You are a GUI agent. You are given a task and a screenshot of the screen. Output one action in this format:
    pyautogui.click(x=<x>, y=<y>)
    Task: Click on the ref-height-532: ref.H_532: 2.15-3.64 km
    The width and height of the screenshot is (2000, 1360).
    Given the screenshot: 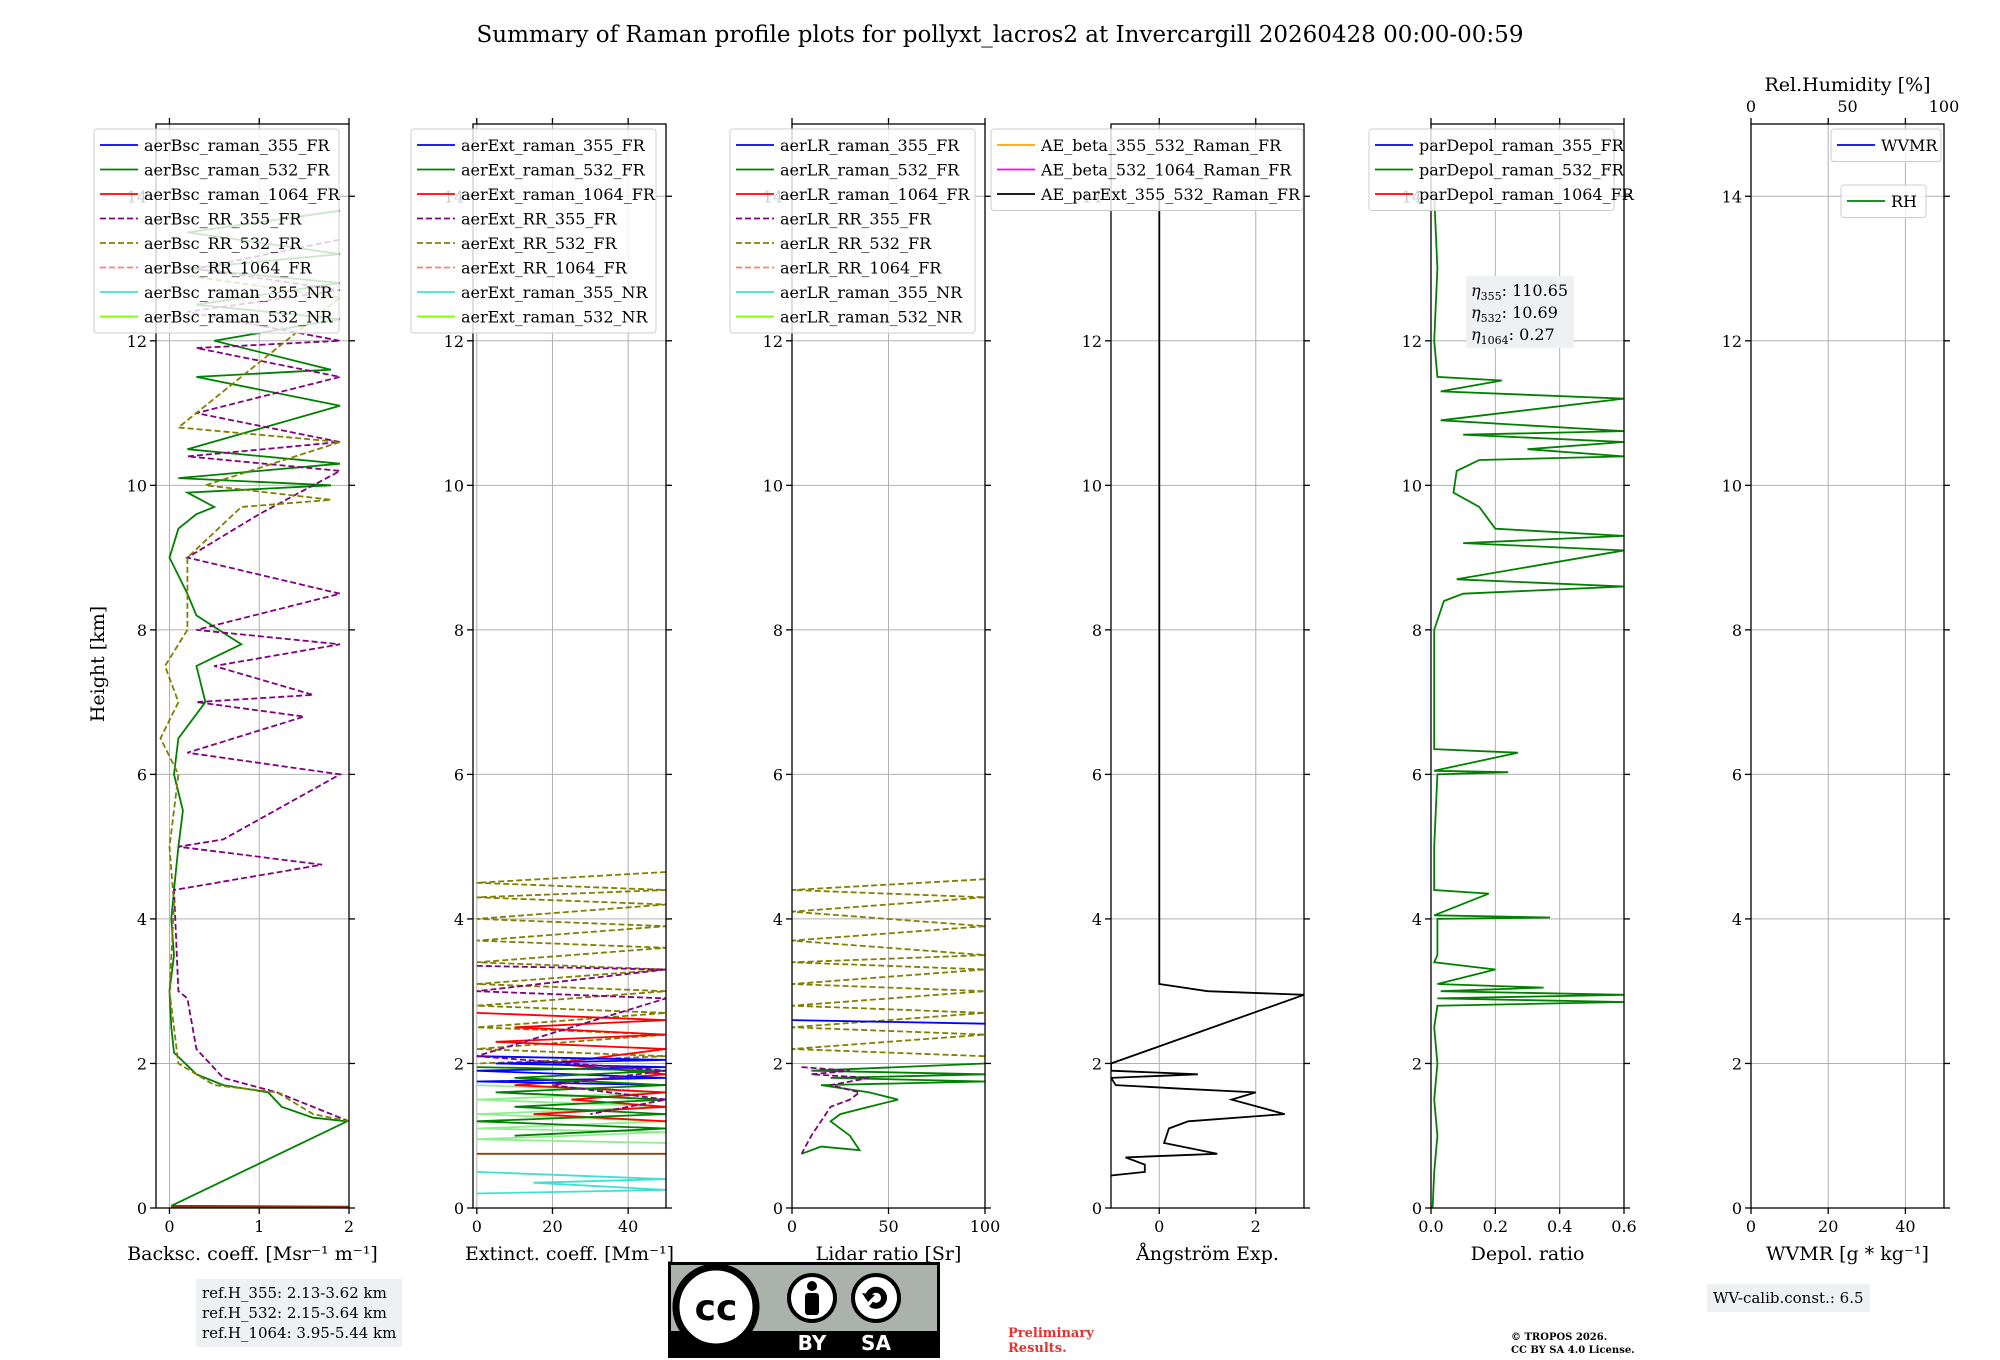 What is the action you would take?
    pyautogui.click(x=294, y=1313)
    